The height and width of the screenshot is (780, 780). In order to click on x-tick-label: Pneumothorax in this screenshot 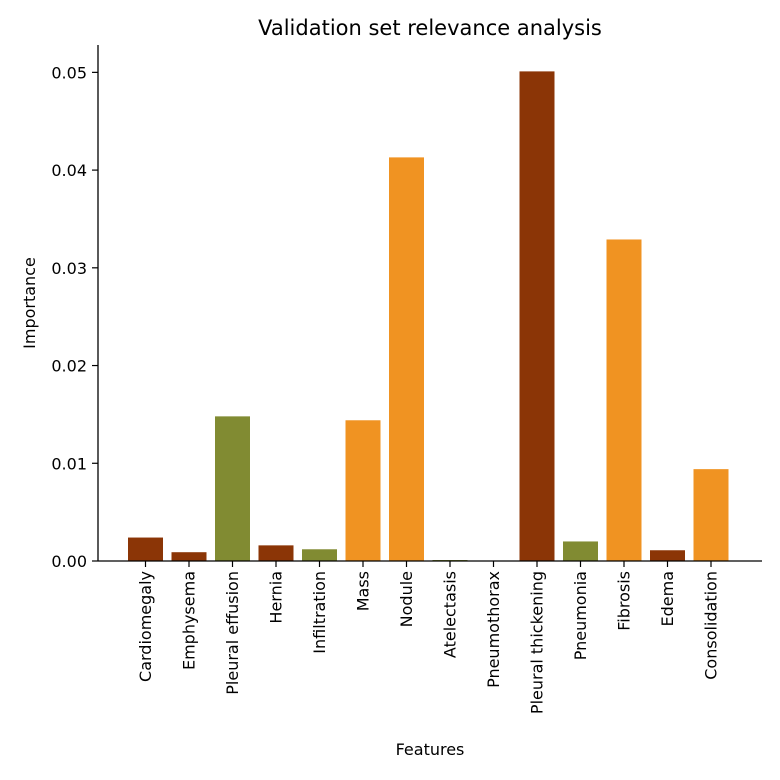, I will do `click(493, 629)`.